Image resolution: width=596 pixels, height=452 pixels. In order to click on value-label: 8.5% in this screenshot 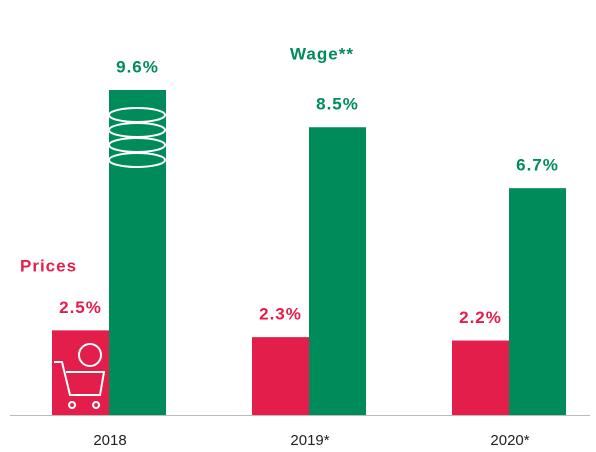, I will do `click(337, 104)`.